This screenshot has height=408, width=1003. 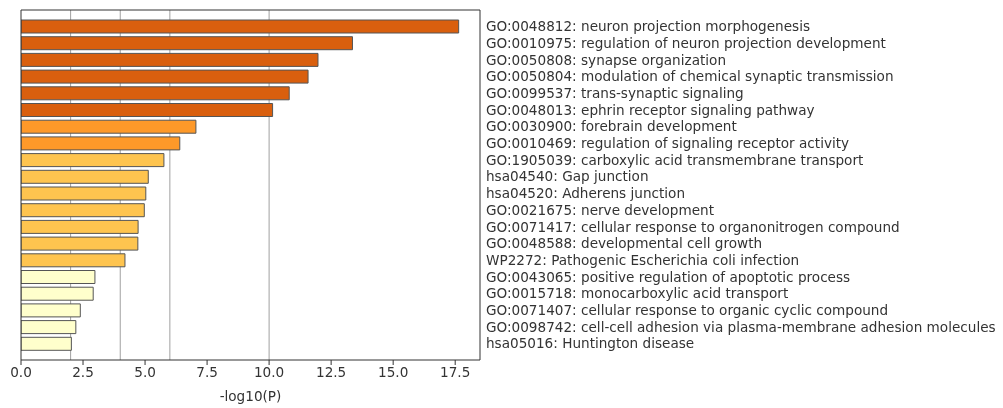 What do you see at coordinates (693, 226) in the screenshot?
I see `y-tick-label: GO:0071417: cellular response to organonitrogen compound` at bounding box center [693, 226].